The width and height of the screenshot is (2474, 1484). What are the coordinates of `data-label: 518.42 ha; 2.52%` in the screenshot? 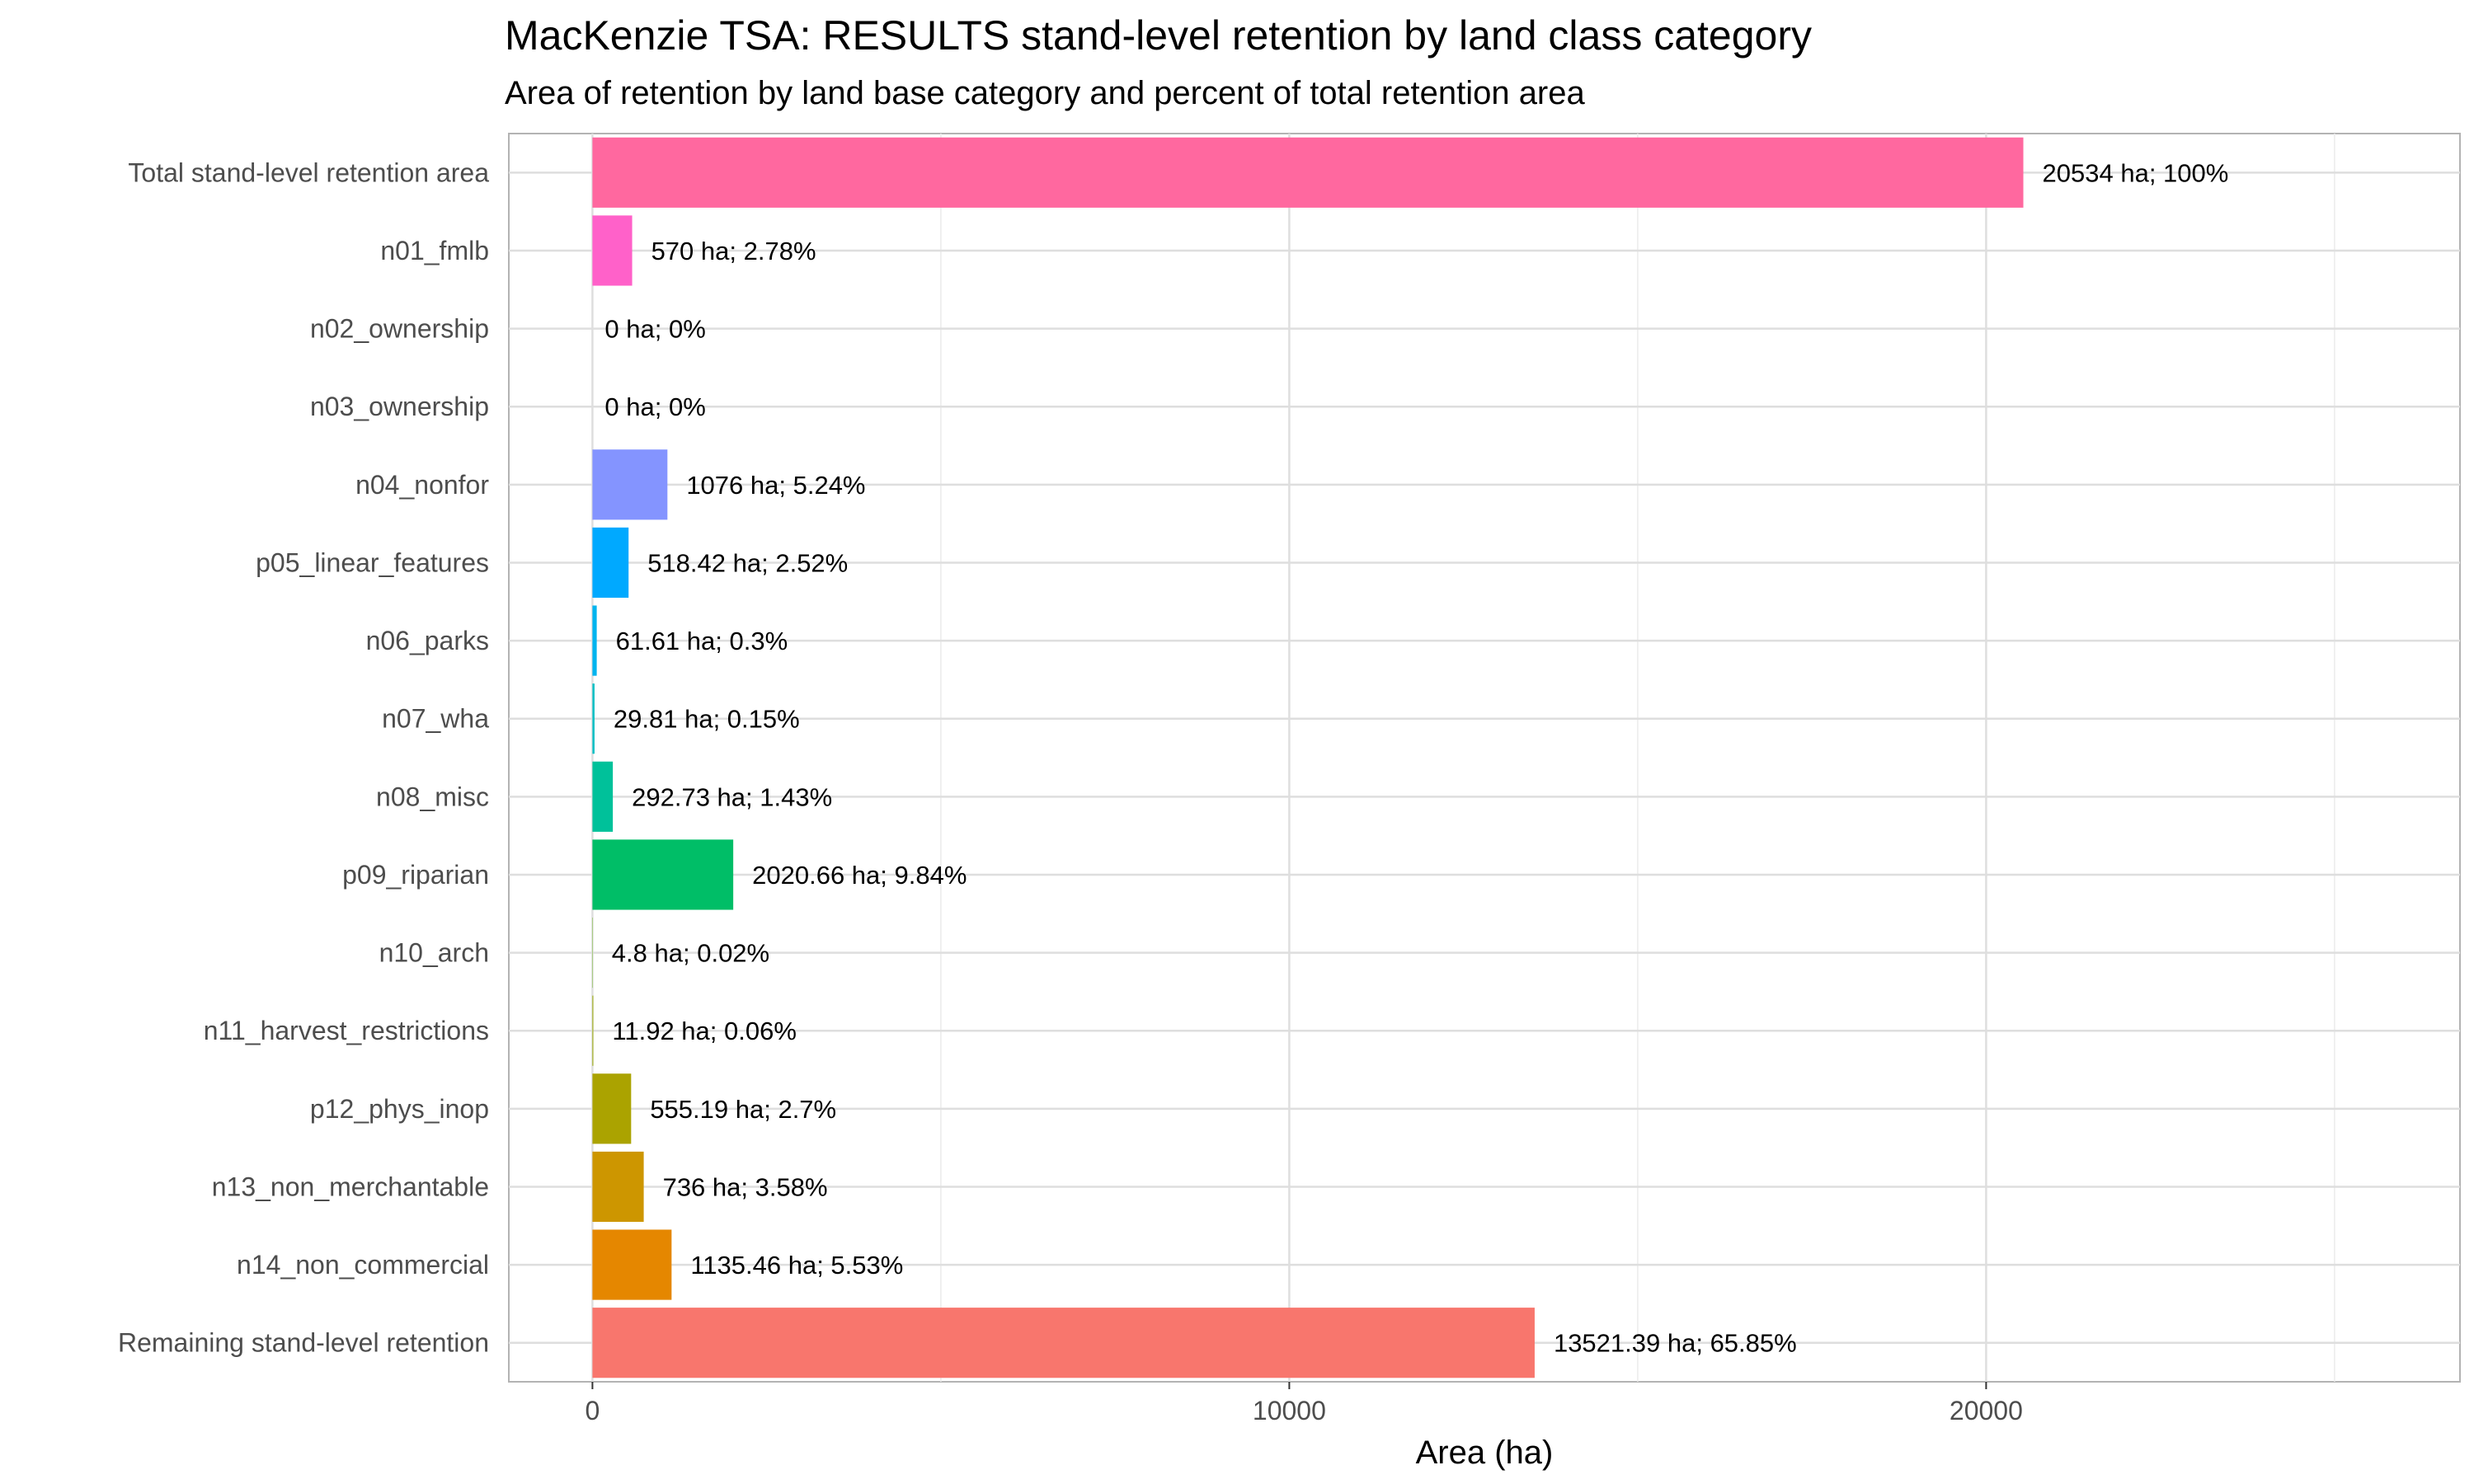 It's located at (747, 562).